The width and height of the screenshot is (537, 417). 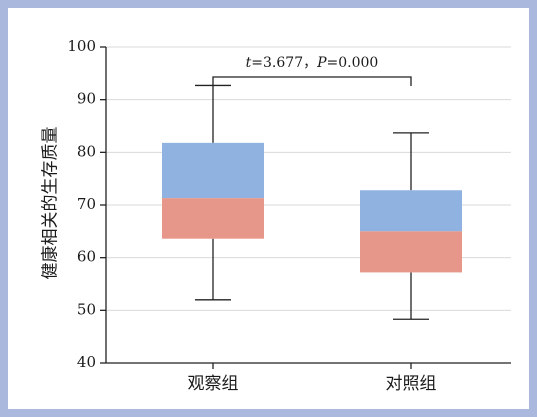 What do you see at coordinates (86, 362) in the screenshot?
I see `y-tick-label-40: 40` at bounding box center [86, 362].